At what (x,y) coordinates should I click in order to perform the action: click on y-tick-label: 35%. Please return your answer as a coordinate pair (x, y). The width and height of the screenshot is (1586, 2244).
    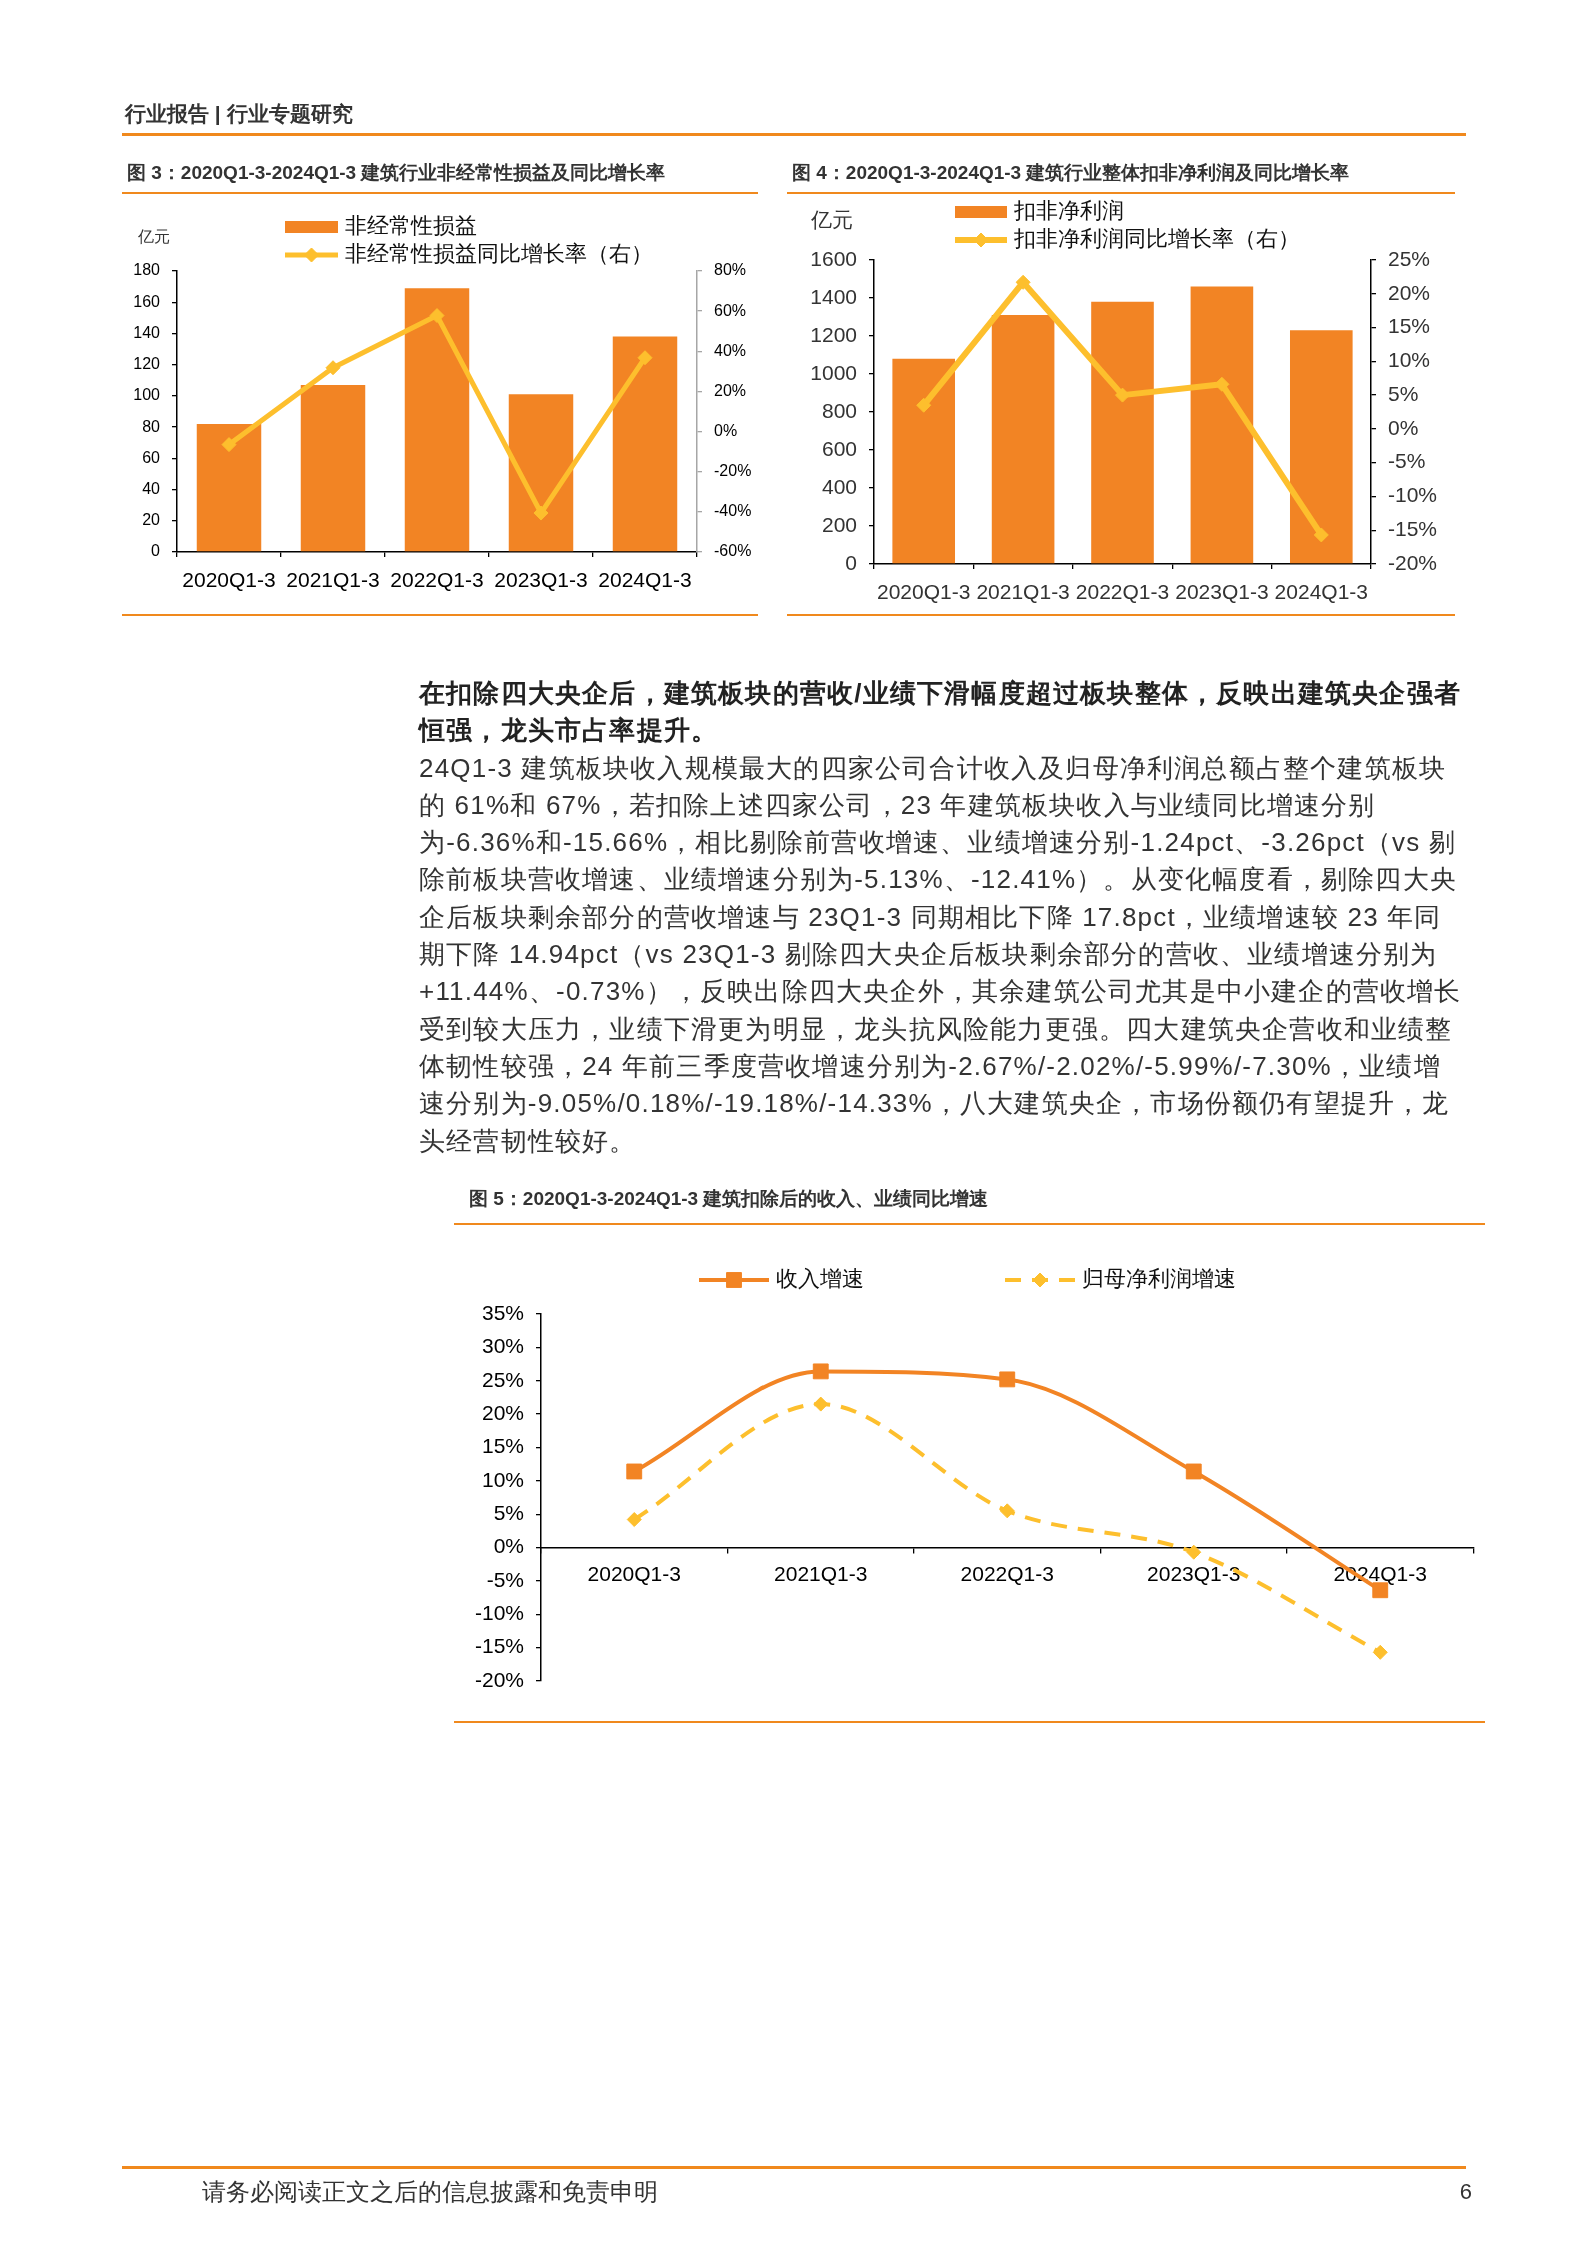
    Looking at the image, I should click on (502, 1312).